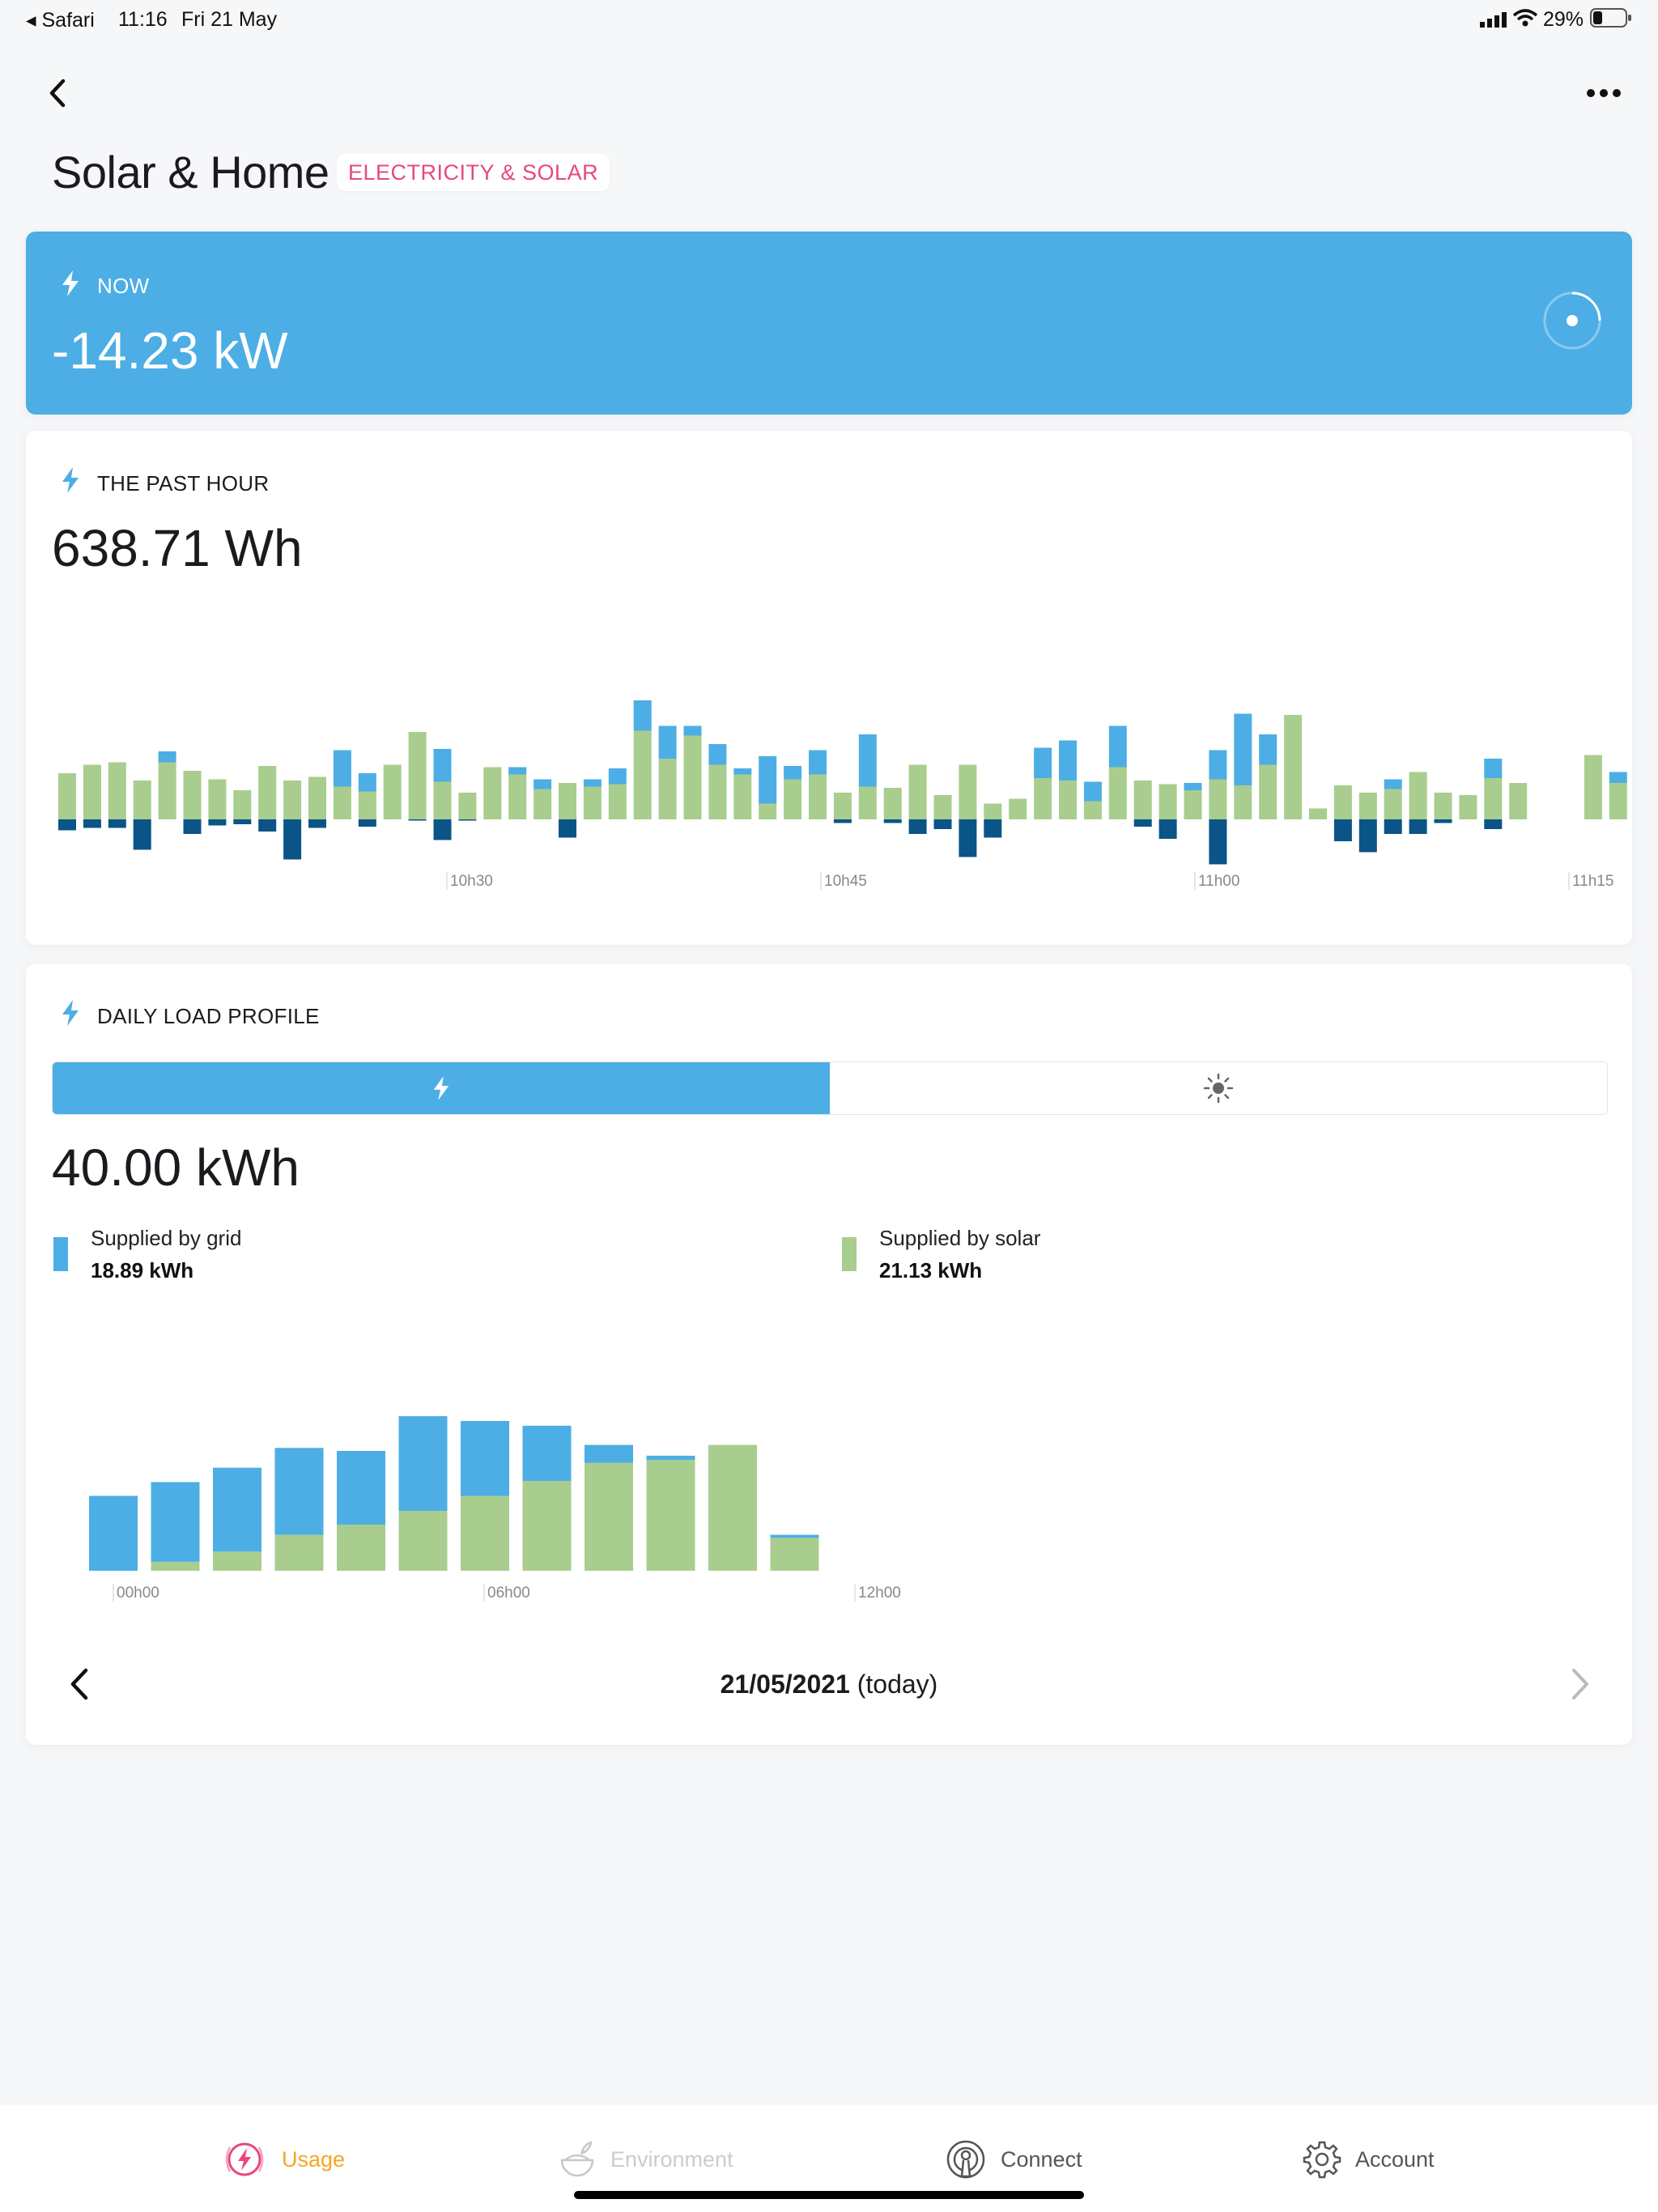 This screenshot has width=1658, height=2212. Describe the element at coordinates (1580, 1684) in the screenshot. I see `next-day-chevron-icon` at that location.